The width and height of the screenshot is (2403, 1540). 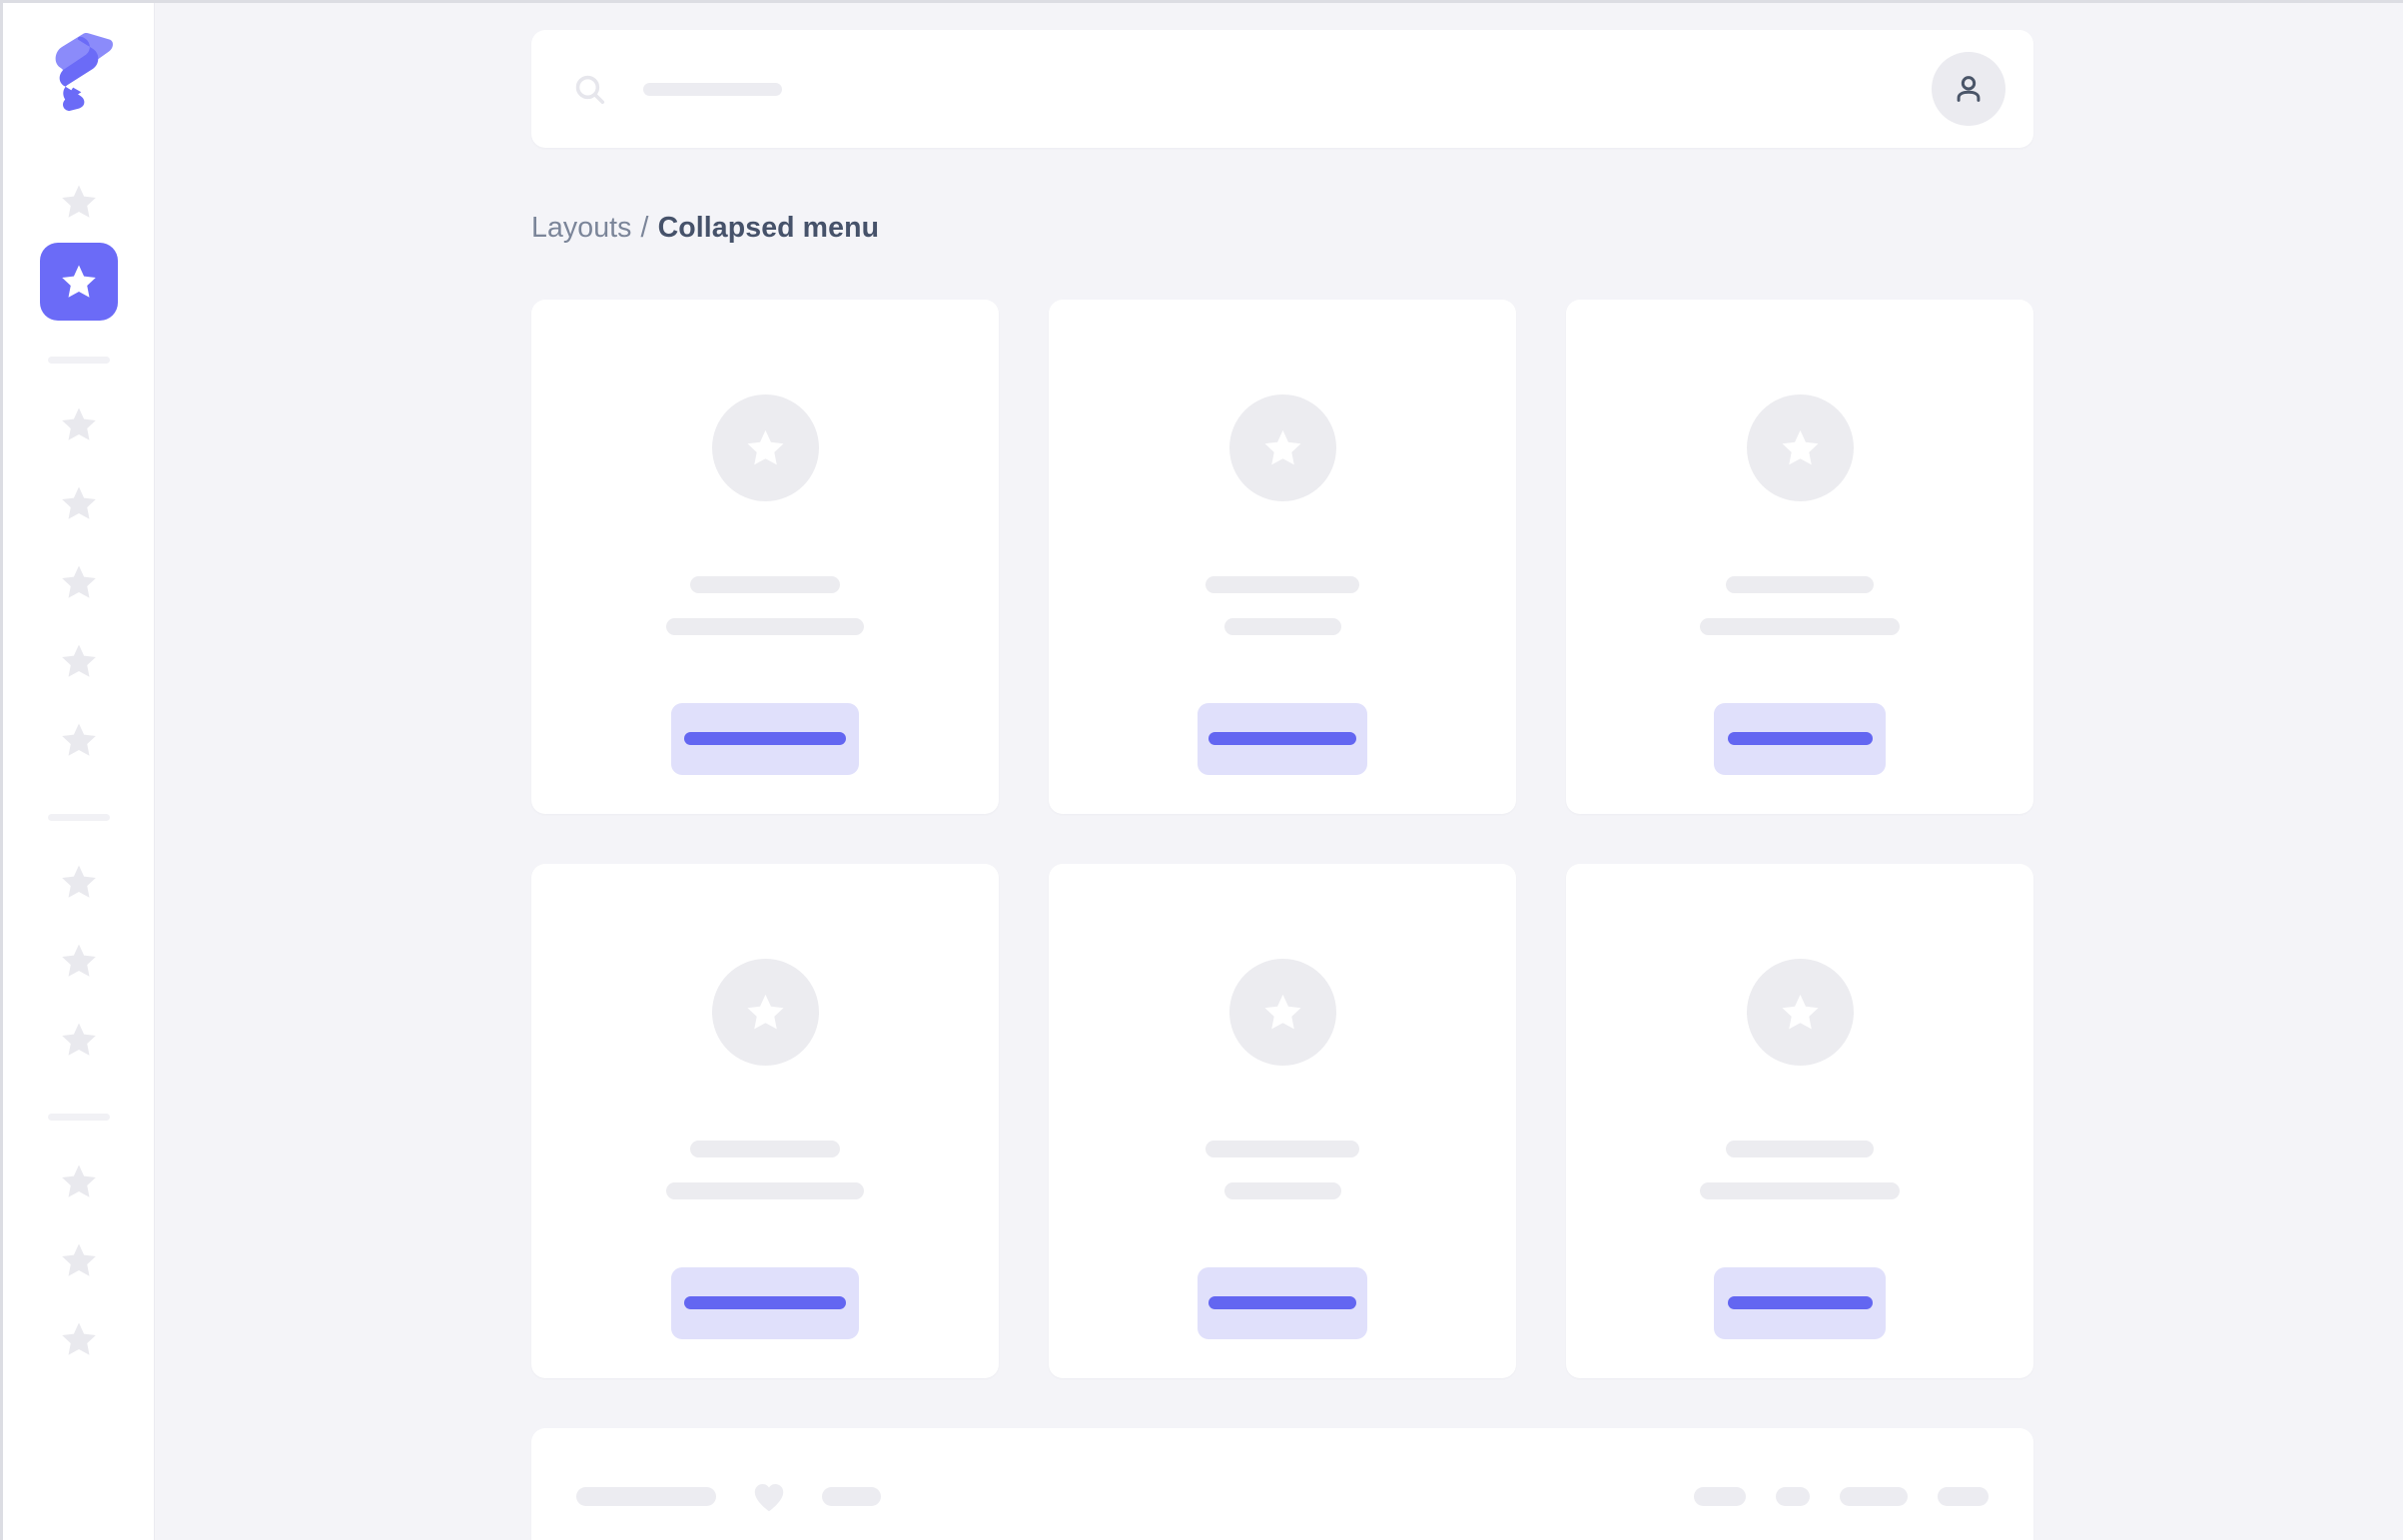 What do you see at coordinates (1282, 1483) in the screenshot?
I see `footer-toolbar` at bounding box center [1282, 1483].